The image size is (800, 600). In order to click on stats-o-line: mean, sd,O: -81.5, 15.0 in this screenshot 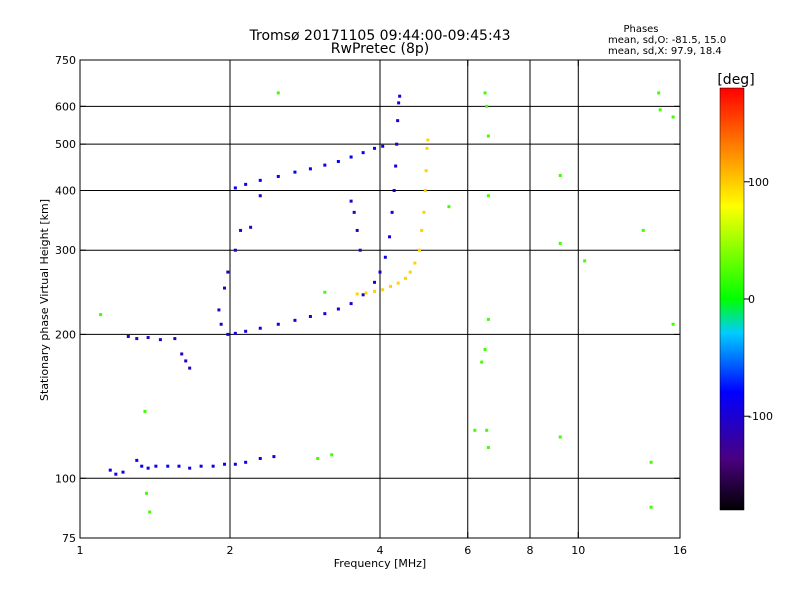, I will do `click(667, 40)`.